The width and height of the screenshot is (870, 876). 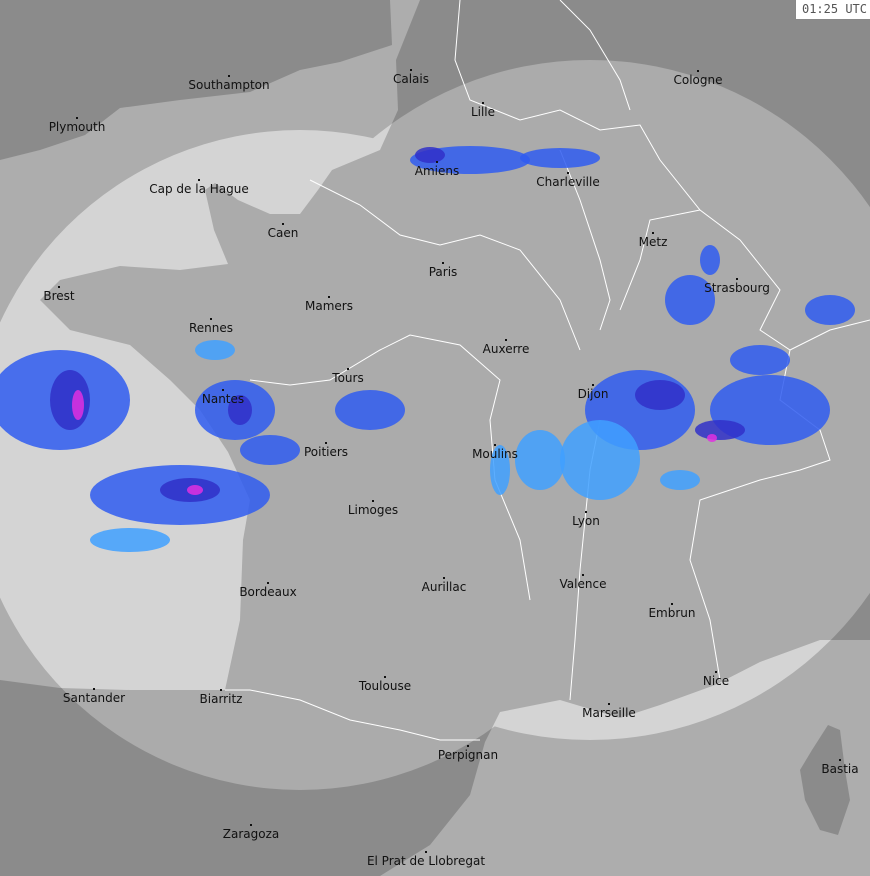 I want to click on city-southampton: Southampton, so click(x=229, y=83).